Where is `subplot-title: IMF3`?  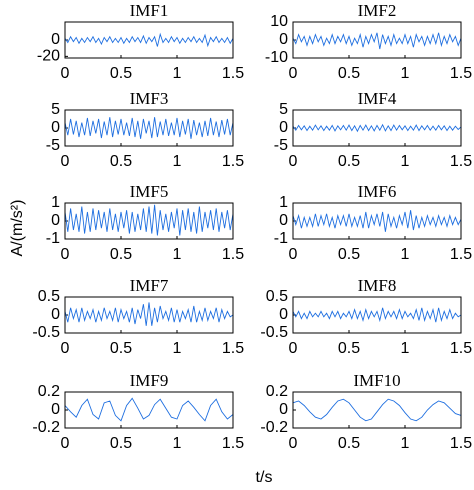 subplot-title: IMF3 is located at coordinates (149, 98).